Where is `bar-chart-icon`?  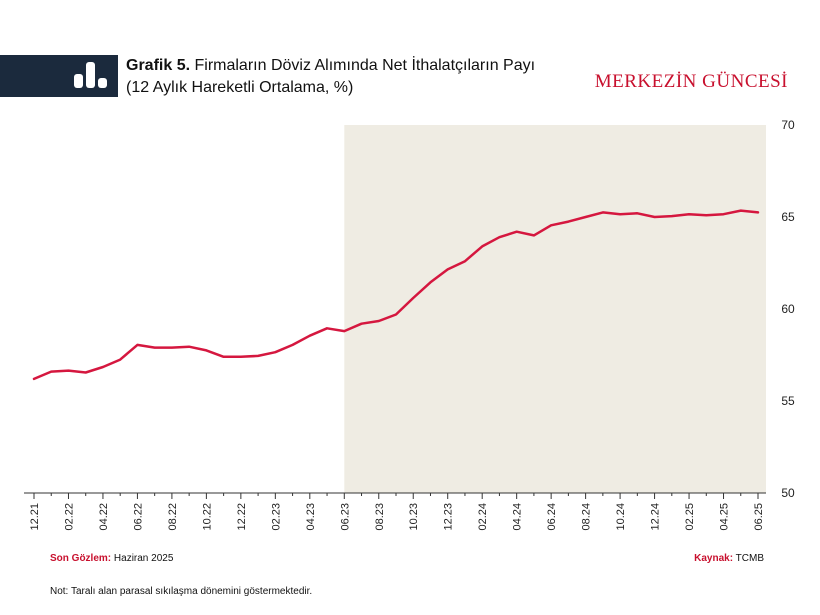 bar-chart-icon is located at coordinates (90, 75).